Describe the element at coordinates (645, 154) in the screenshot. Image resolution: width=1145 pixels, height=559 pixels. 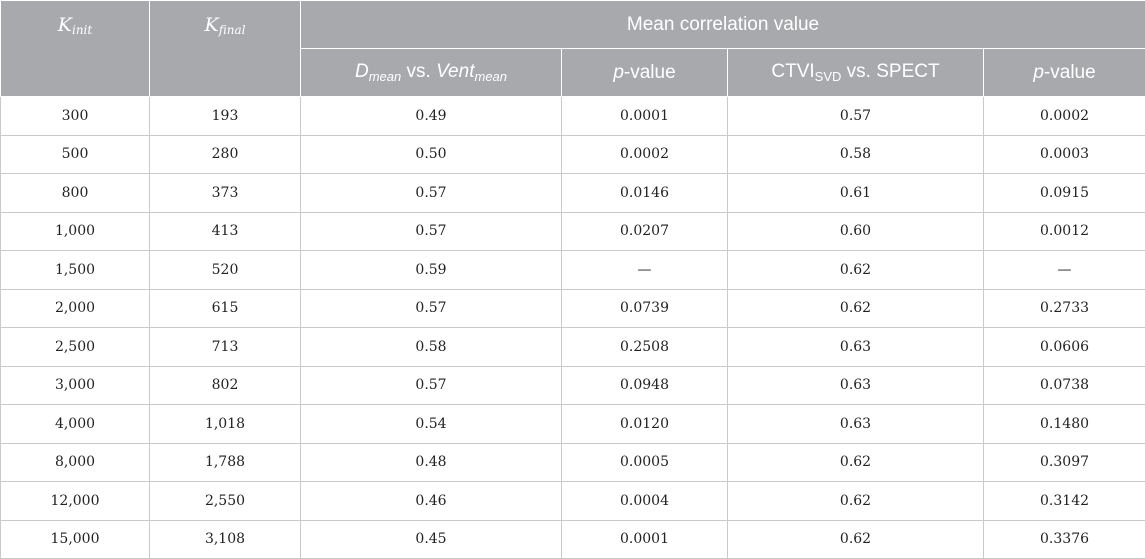
I see `cell-p-value-1: 0.0002` at that location.